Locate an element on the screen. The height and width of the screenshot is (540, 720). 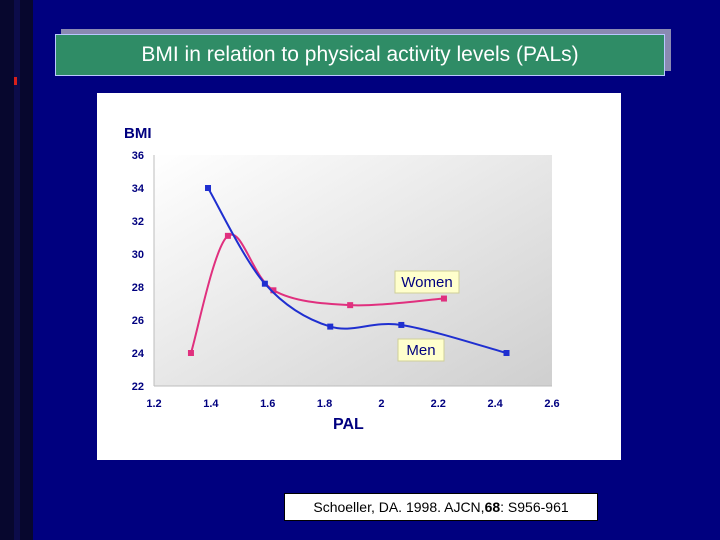
x-axis-title: PAL is located at coordinates (348, 424).